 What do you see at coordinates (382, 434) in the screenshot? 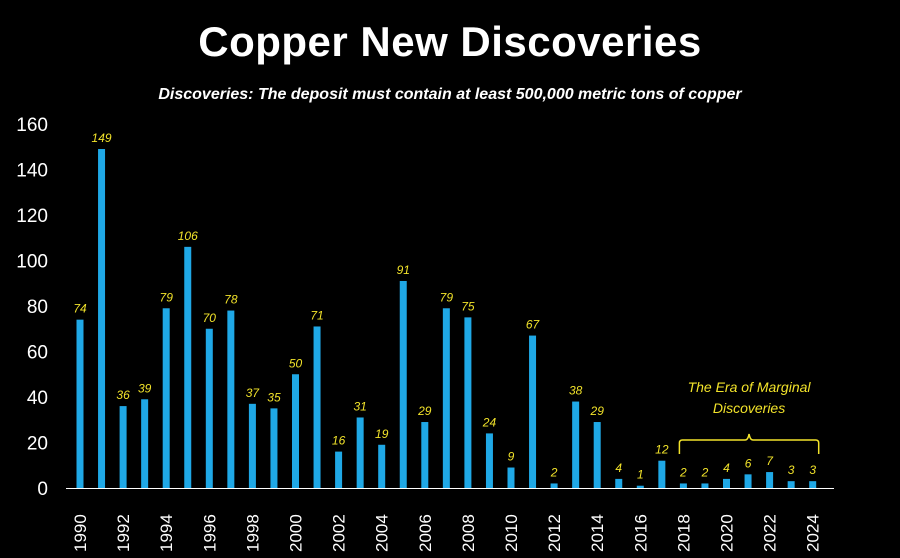
I see `data-label: 19` at bounding box center [382, 434].